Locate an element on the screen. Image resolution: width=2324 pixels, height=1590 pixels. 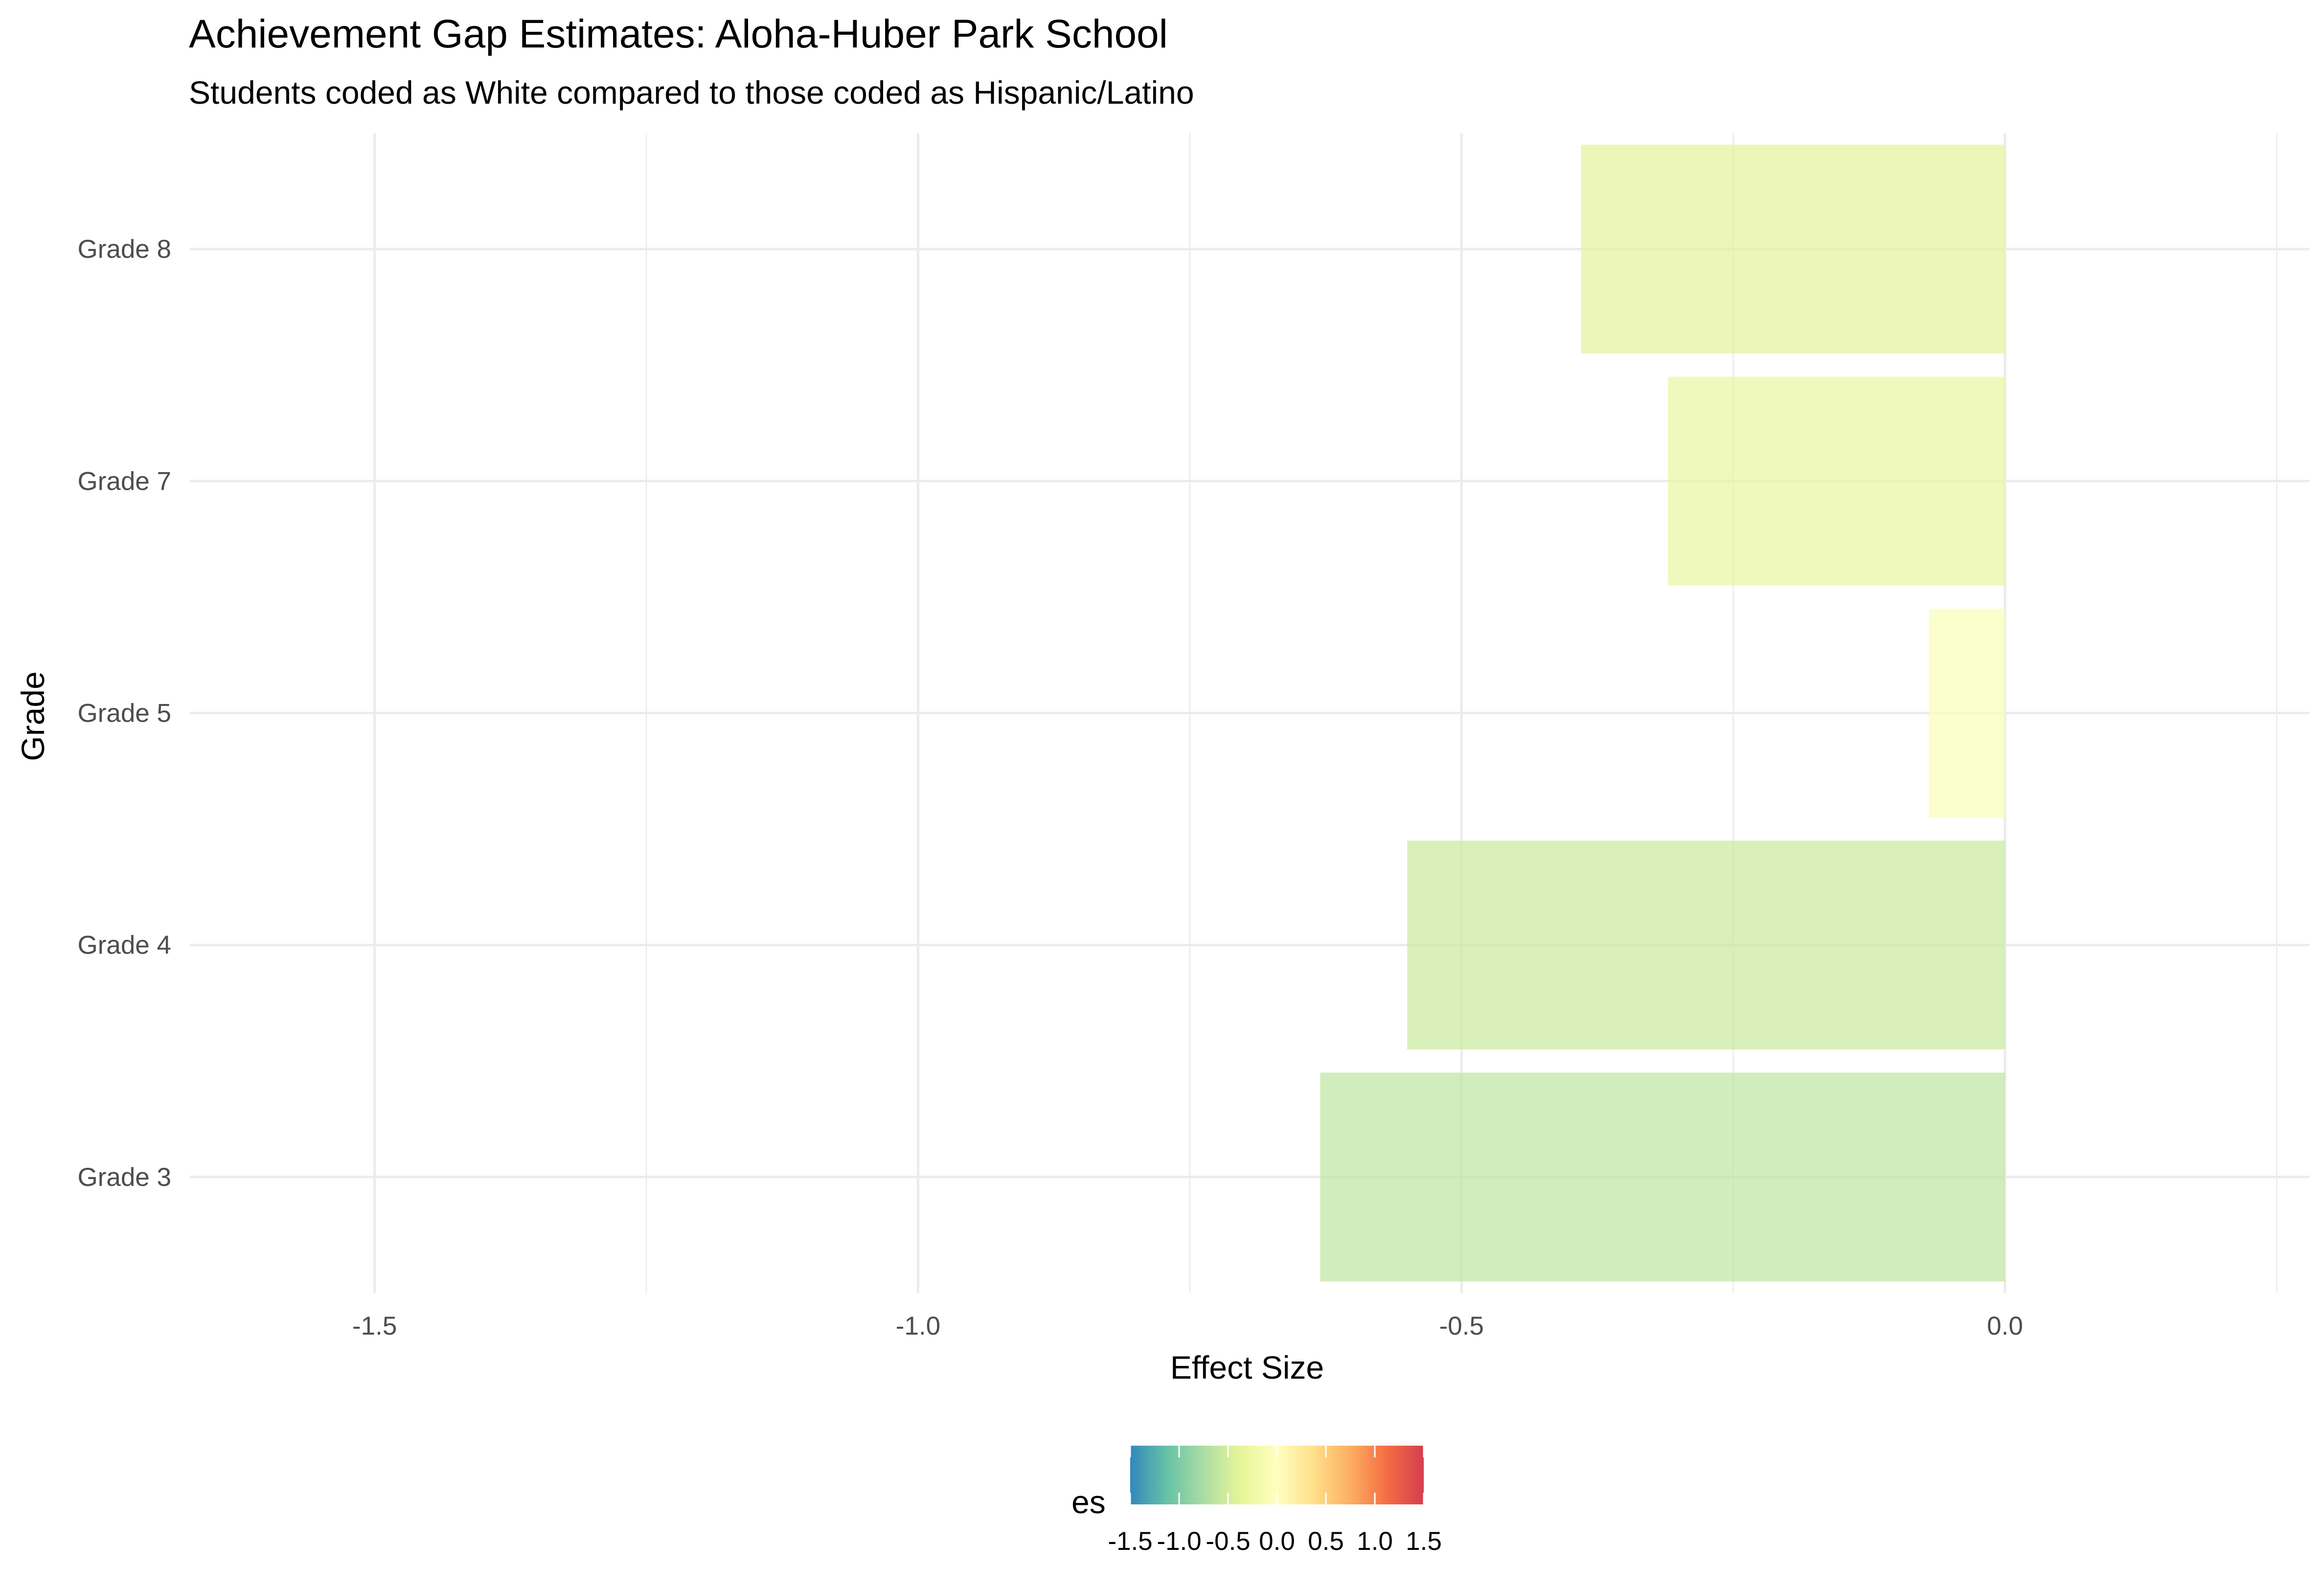
legend: es -1.5 -1.0 -0.5 0.0 0.5 1.0 1.5 is located at coordinates (1256, 1501).